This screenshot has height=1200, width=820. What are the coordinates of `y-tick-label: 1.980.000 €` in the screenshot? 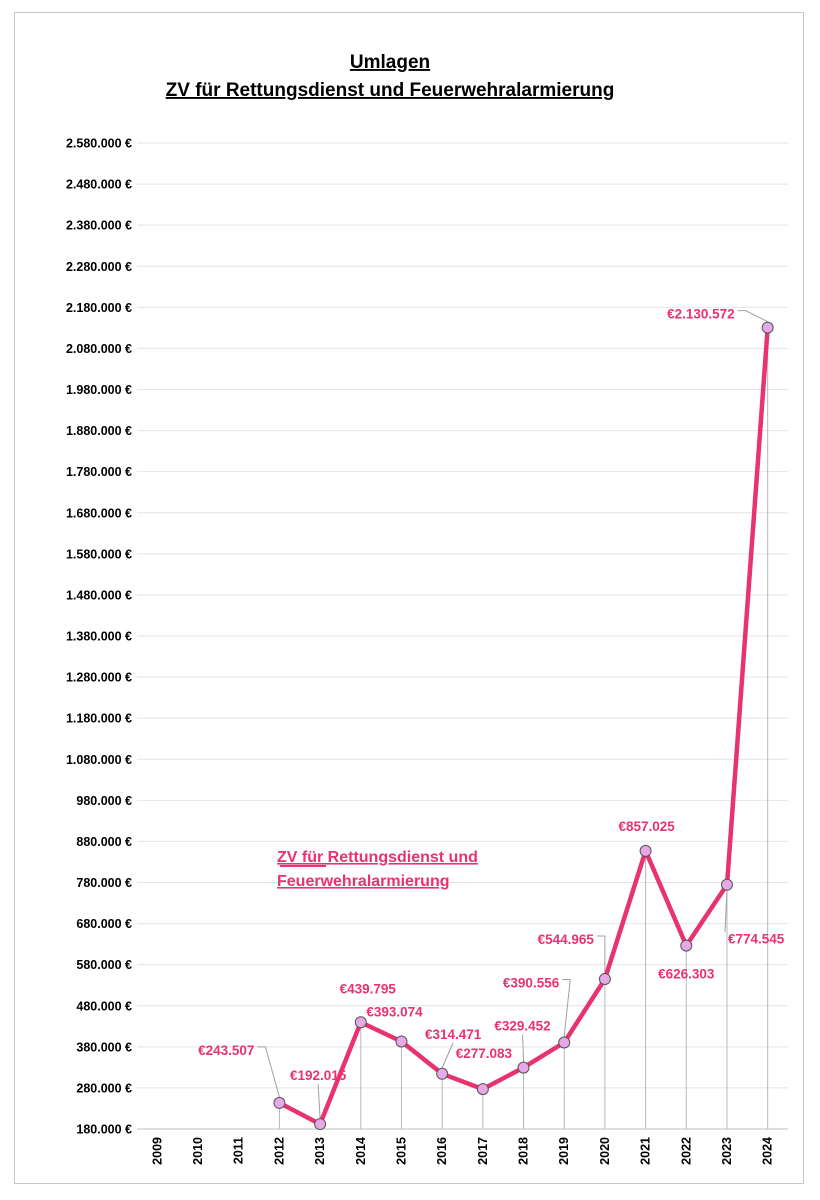 It's located at (99, 390).